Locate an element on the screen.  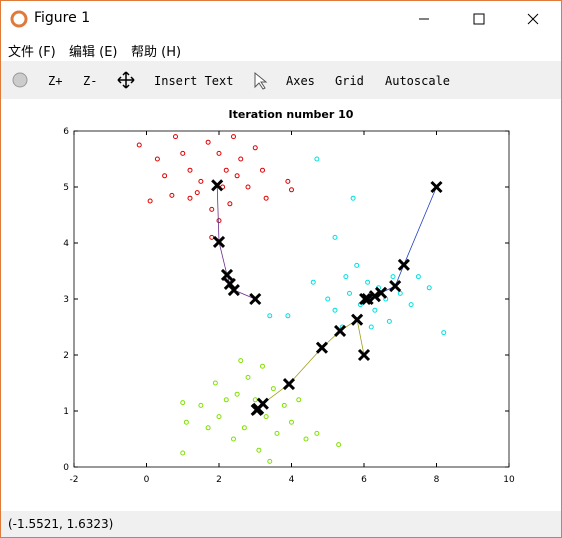
tool-button: Grid is located at coordinates (349, 81).